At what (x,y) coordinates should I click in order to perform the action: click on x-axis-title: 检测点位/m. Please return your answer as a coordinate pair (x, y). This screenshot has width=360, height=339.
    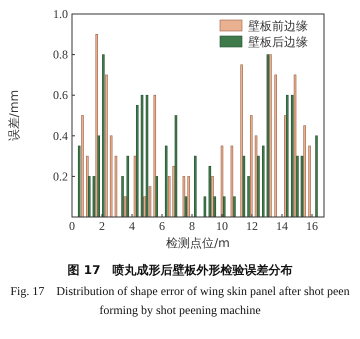
    Looking at the image, I should click on (198, 243).